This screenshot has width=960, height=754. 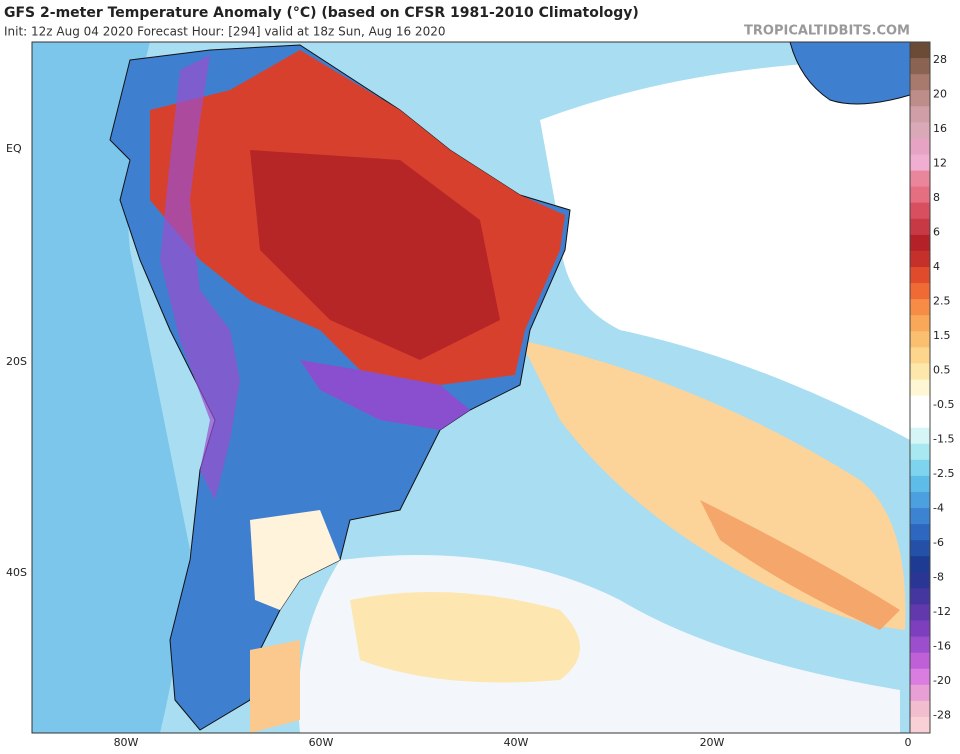 I want to click on colorbar-label: 8, so click(x=936, y=197).